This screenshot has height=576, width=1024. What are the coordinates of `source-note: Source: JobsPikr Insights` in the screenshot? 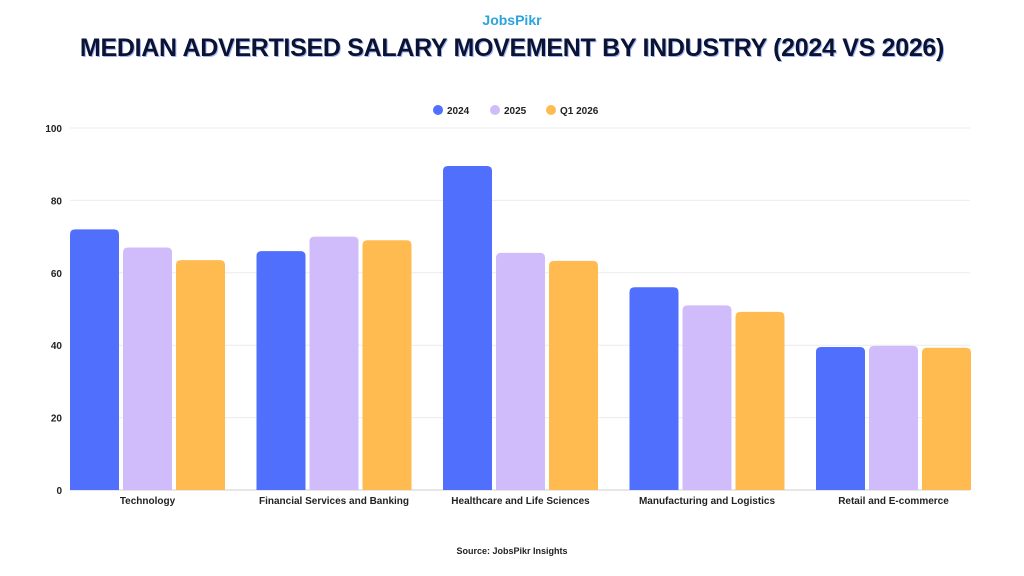 It's located at (512, 551).